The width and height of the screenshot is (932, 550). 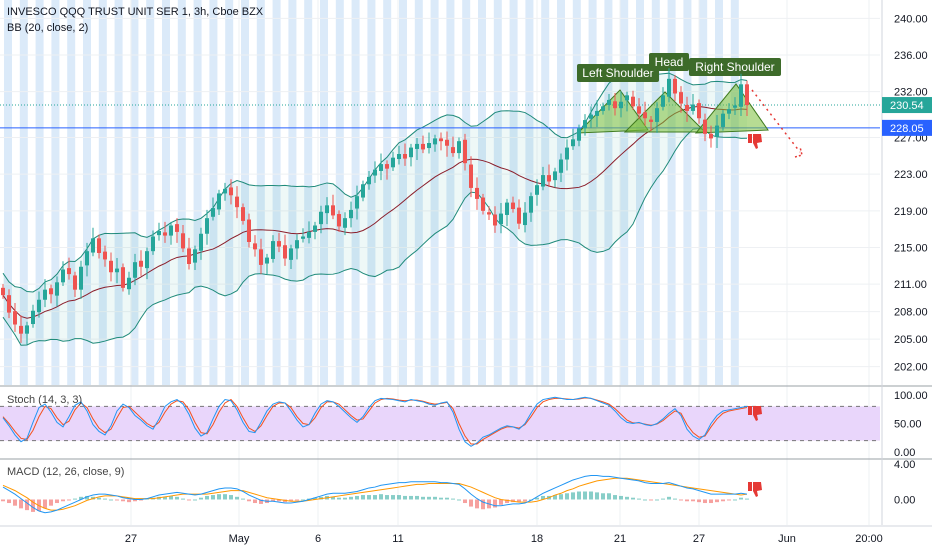 I want to click on left-shoulder-label: Left Shoulder, so click(x=617, y=73).